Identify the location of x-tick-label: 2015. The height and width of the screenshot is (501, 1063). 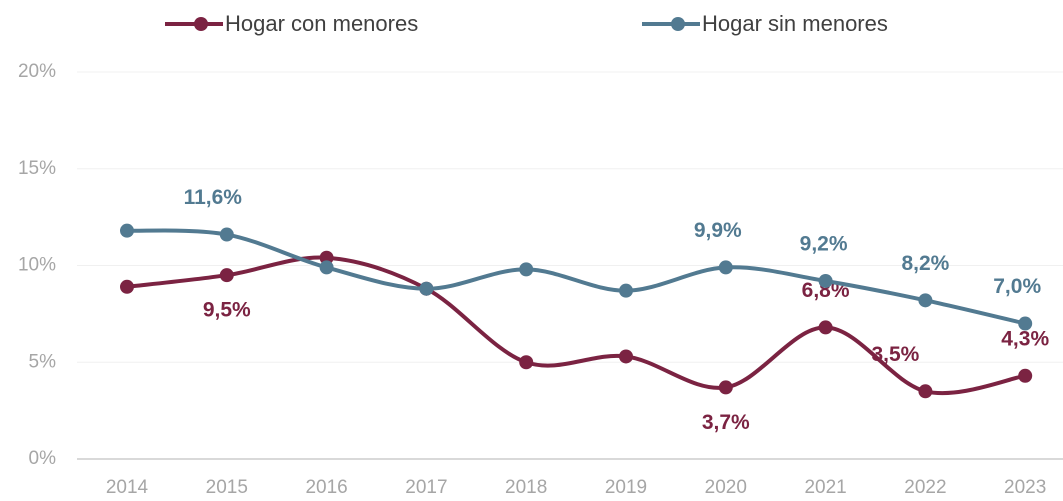
(227, 487).